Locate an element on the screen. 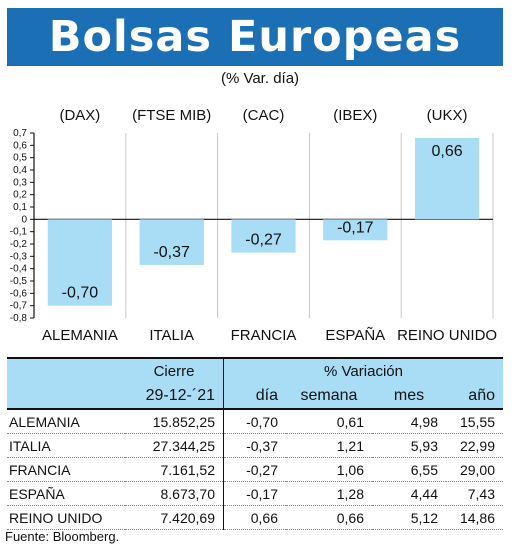  cell-name: REINO UNIDO is located at coordinates (66, 517).